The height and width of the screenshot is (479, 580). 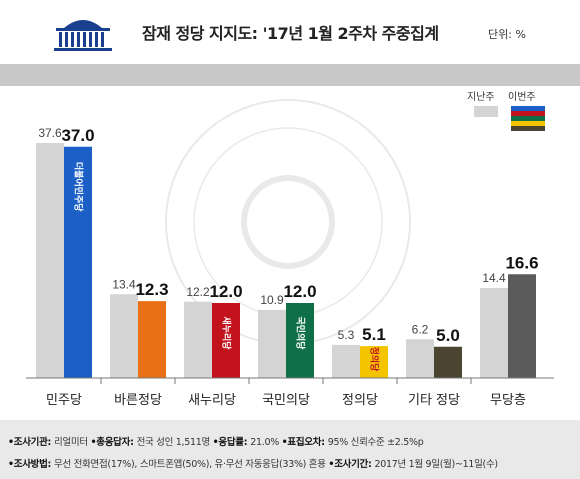 I want to click on survey-period-label: •조사기간:, so click(x=351, y=464).